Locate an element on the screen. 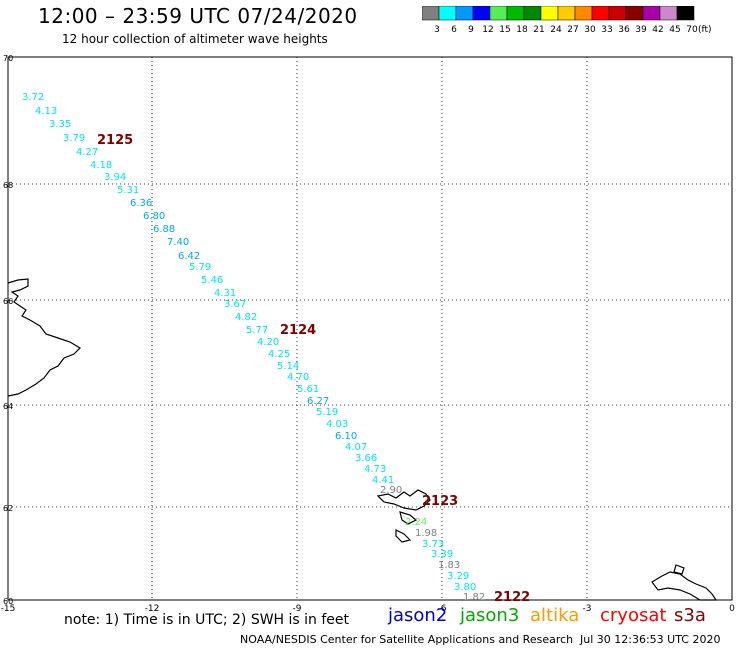 The height and width of the screenshot is (650, 740). wave-height-label: 4.82 is located at coordinates (246, 317).